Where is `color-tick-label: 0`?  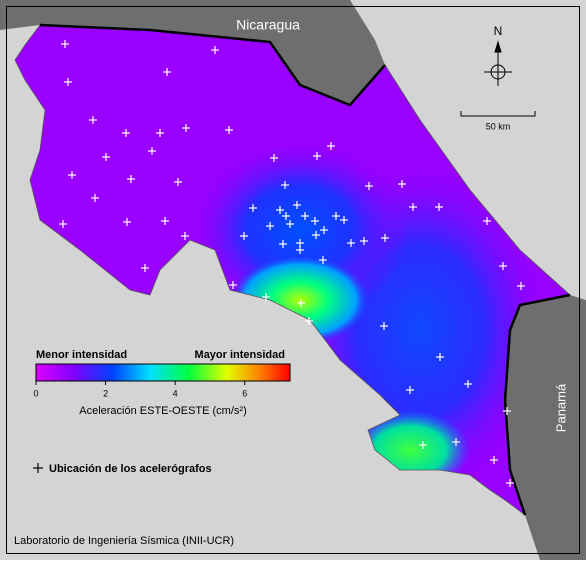
color-tick-label: 0 is located at coordinates (35, 393).